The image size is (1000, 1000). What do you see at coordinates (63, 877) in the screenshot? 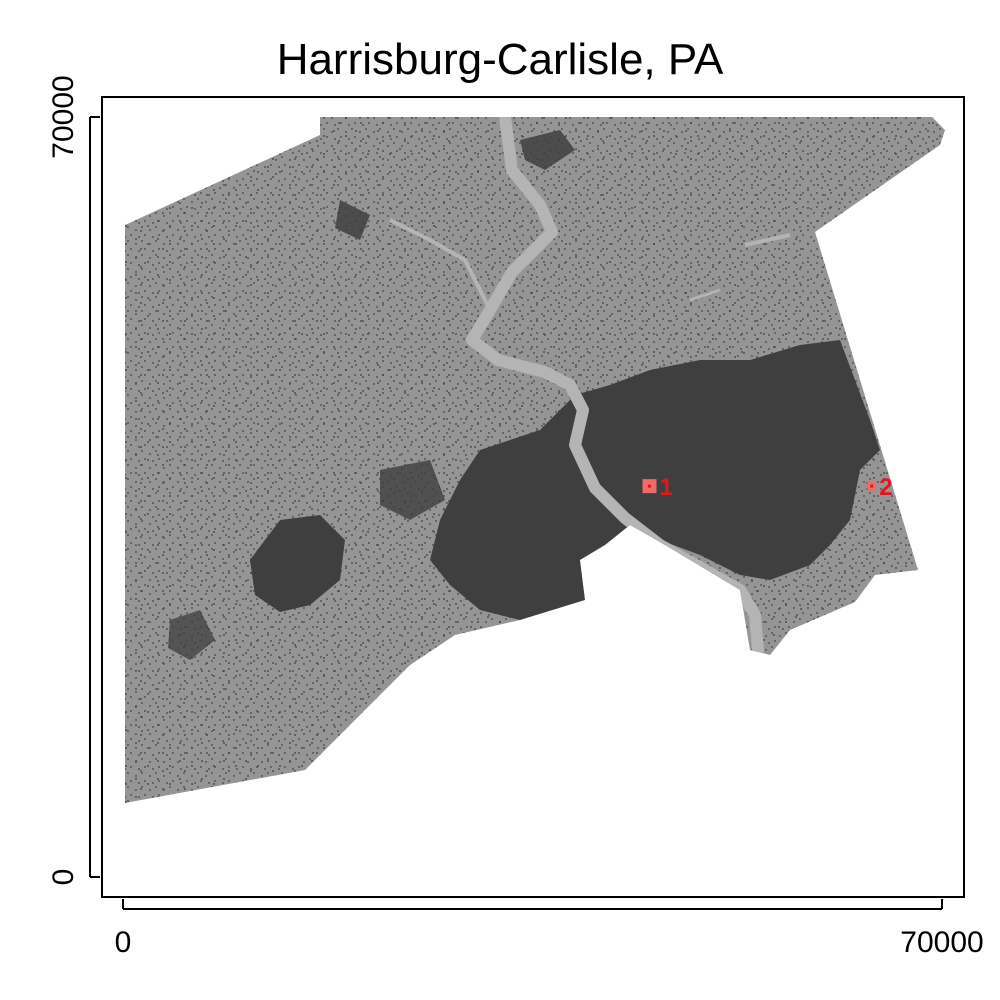
I see `y-tick-label: 0` at bounding box center [63, 877].